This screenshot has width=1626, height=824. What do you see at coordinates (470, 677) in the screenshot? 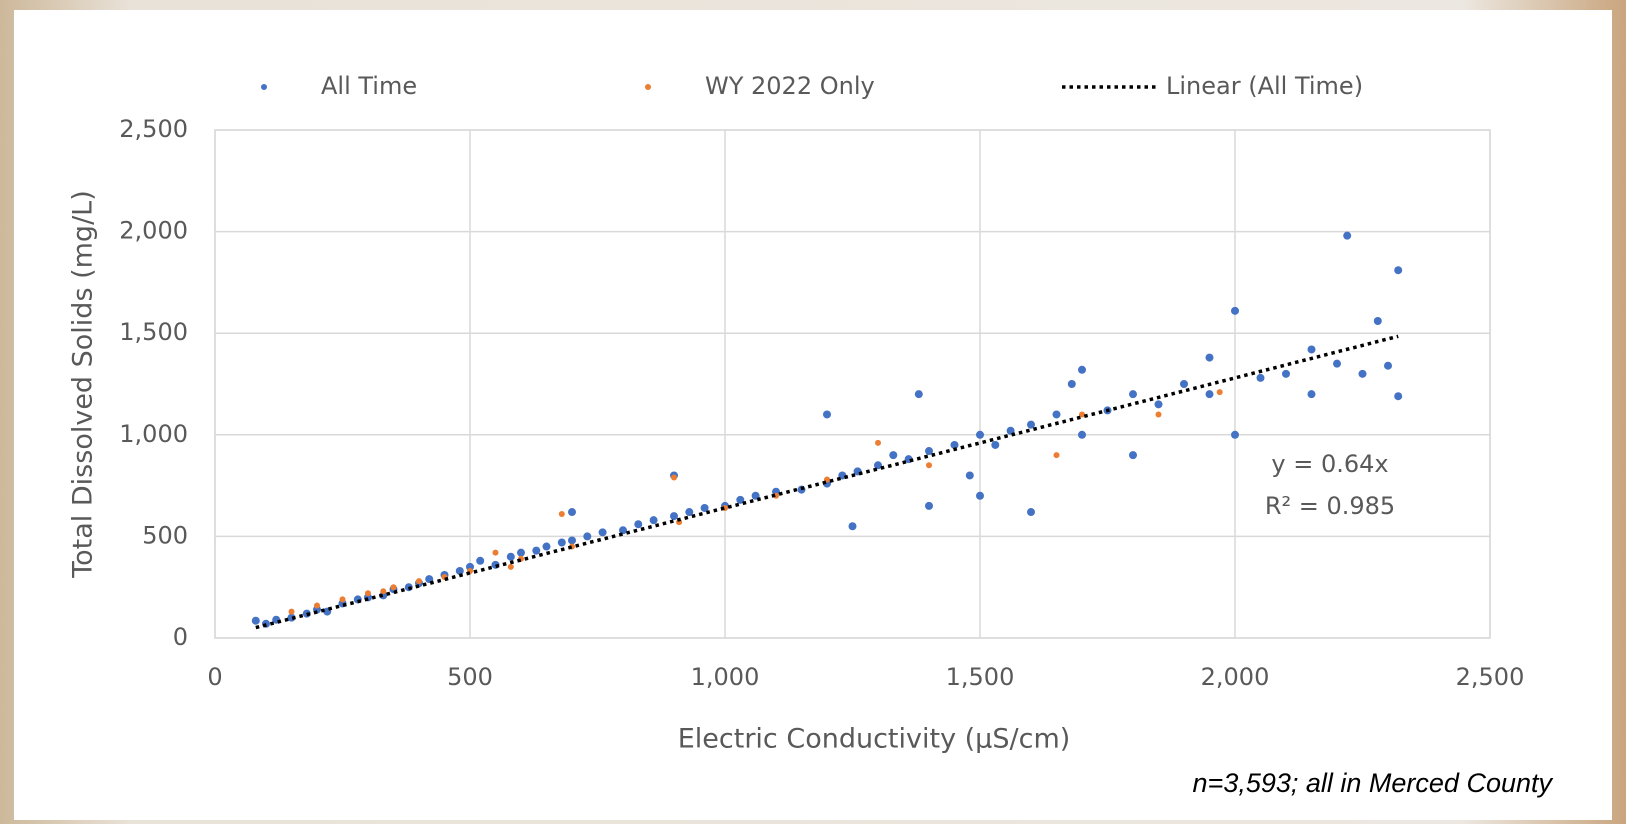
I see `x-tick-label: 500` at bounding box center [470, 677].